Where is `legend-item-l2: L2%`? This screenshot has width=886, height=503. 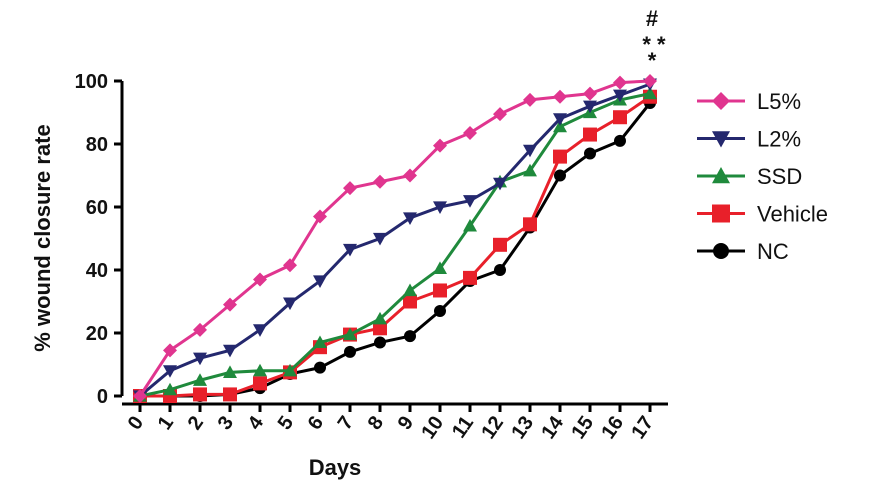
legend-item-l2: L2% is located at coordinates (749, 139).